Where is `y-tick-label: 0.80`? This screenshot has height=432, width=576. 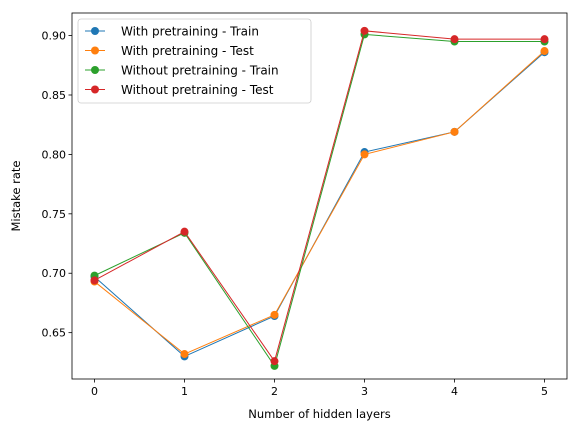 y-tick-label: 0.80 is located at coordinates (54, 154).